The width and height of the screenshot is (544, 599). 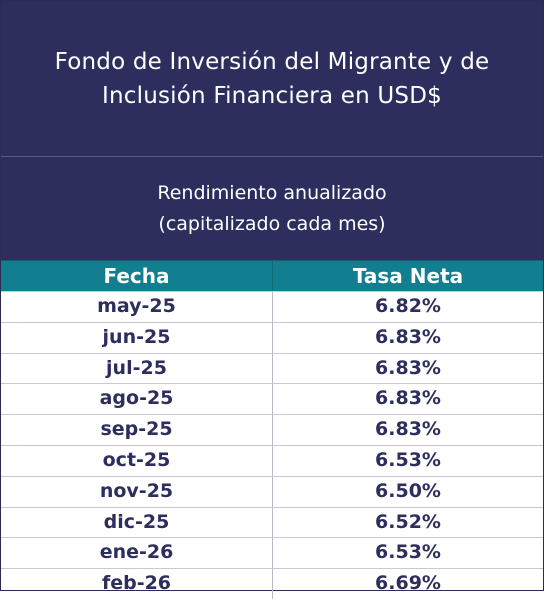 I want to click on cell-tasa: 6.82%, so click(x=408, y=306).